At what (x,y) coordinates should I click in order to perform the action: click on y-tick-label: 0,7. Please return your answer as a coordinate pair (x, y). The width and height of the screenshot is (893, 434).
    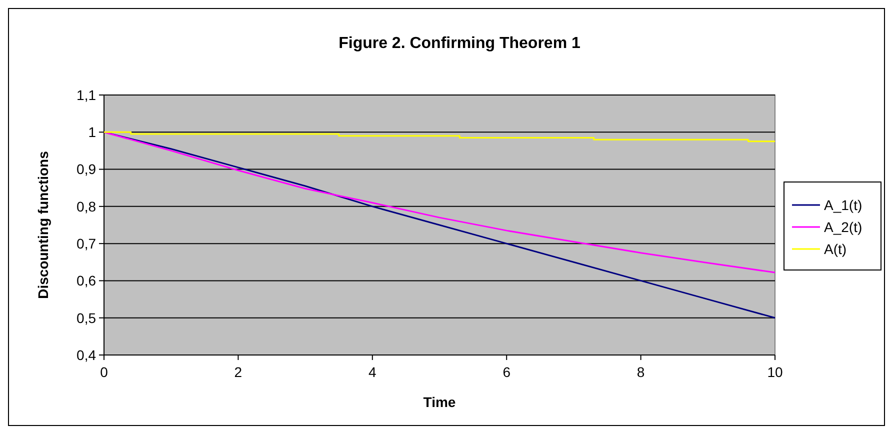
    Looking at the image, I should click on (86, 243).